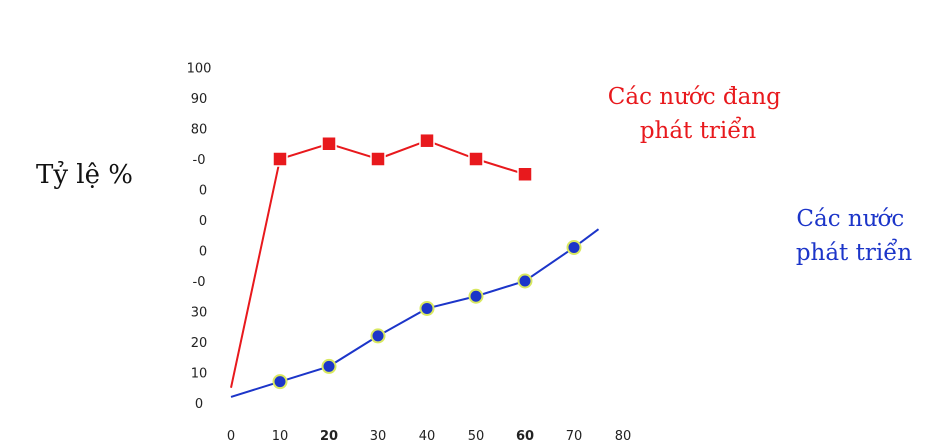  I want to click on x-tick-label: 10, so click(280, 435).